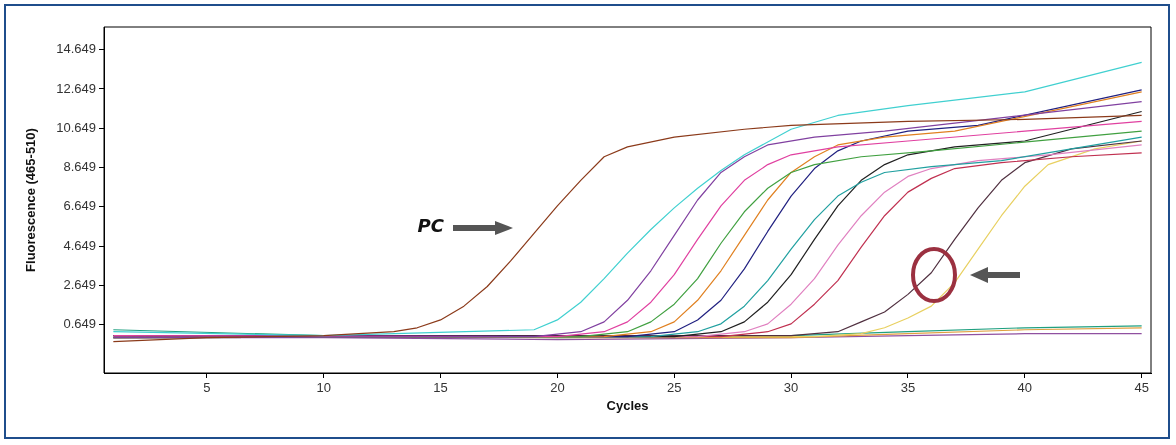 This screenshot has height=445, width=1176. I want to click on x-tick-label: 5, so click(207, 388).